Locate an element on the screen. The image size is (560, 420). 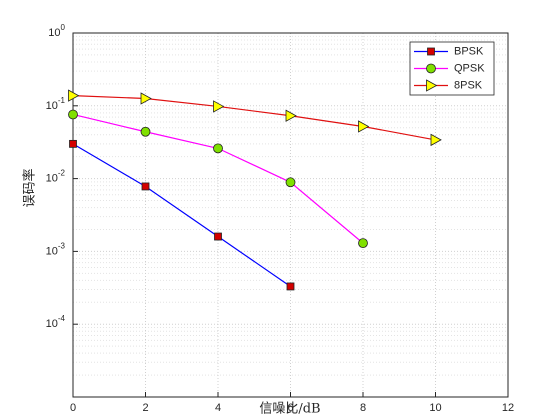
legend: BPSK QPSK 8PSK is located at coordinates (452, 68).